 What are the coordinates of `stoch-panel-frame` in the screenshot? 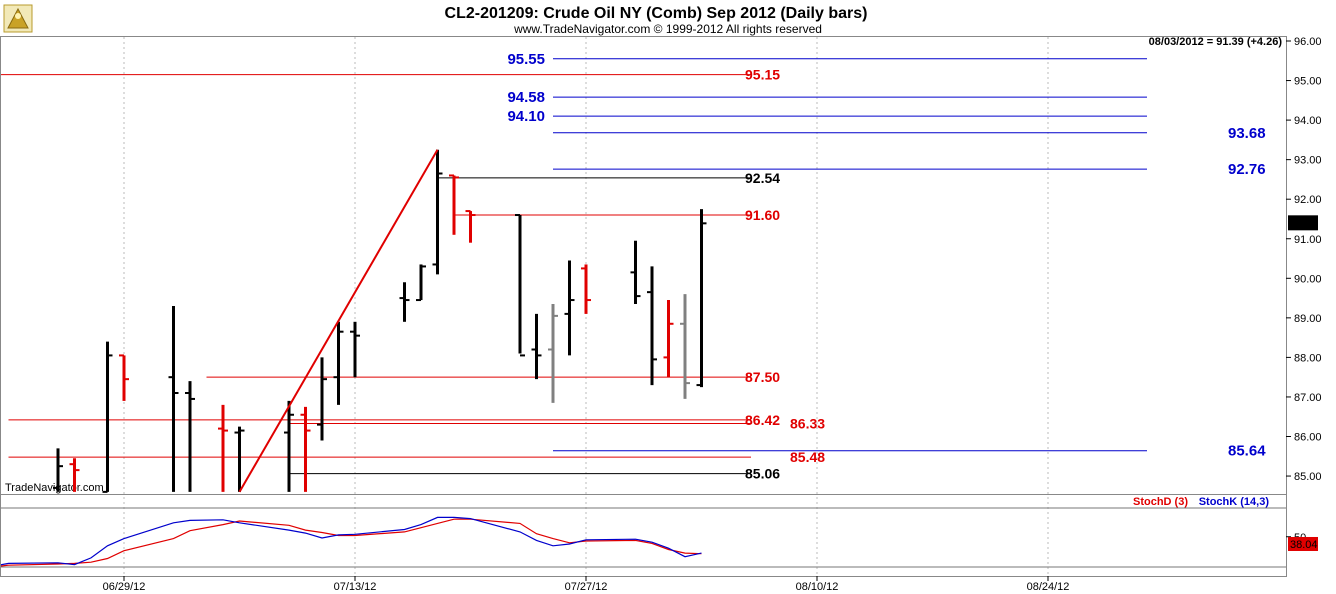 It's located at (643, 535).